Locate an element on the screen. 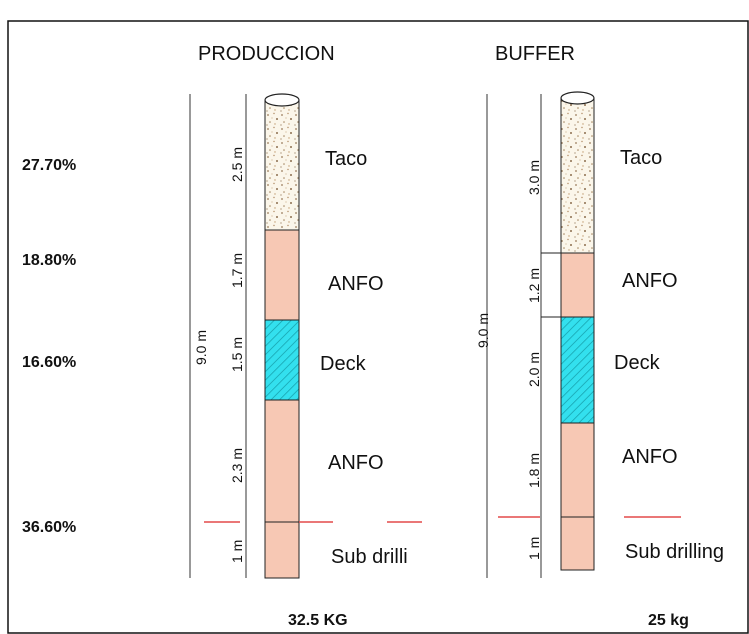 This screenshot has height=634, width=749. buffer-deck-label: Deck is located at coordinates (637, 363).